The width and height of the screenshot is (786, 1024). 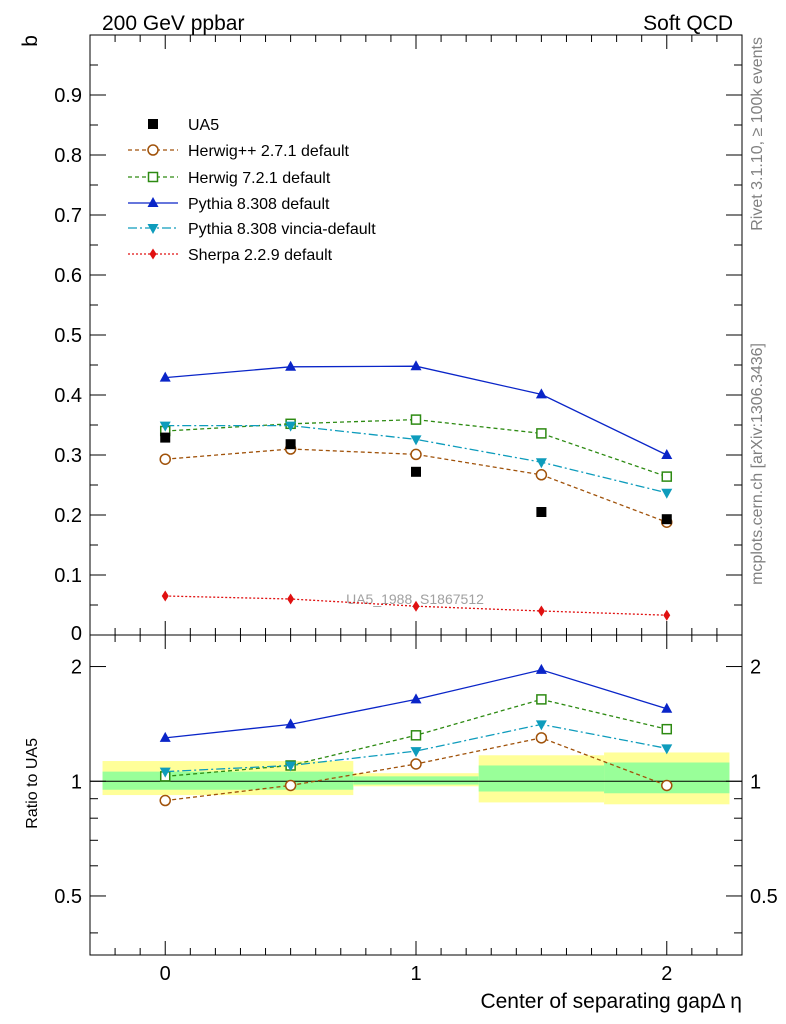 I want to click on legend-label-data: UA5, so click(x=203, y=125).